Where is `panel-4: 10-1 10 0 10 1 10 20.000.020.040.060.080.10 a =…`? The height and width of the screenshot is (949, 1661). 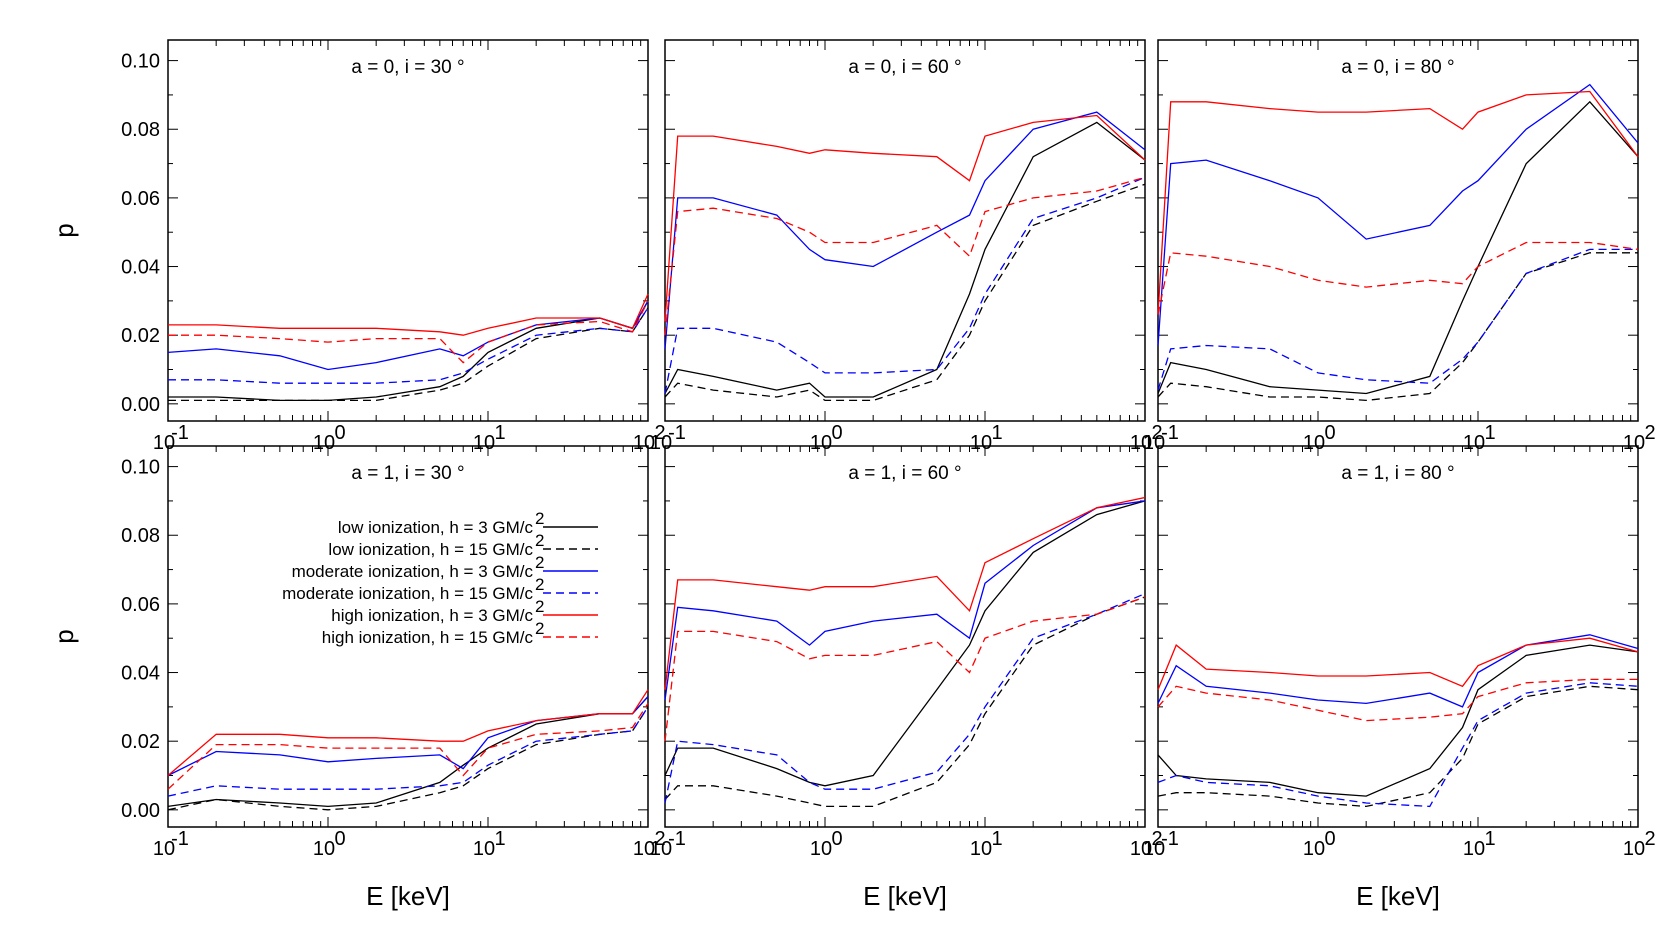 panel-4: 10-1 10 0 10 1 10 20.000.020.040.060.080.10 a =… is located at coordinates (393, 652).